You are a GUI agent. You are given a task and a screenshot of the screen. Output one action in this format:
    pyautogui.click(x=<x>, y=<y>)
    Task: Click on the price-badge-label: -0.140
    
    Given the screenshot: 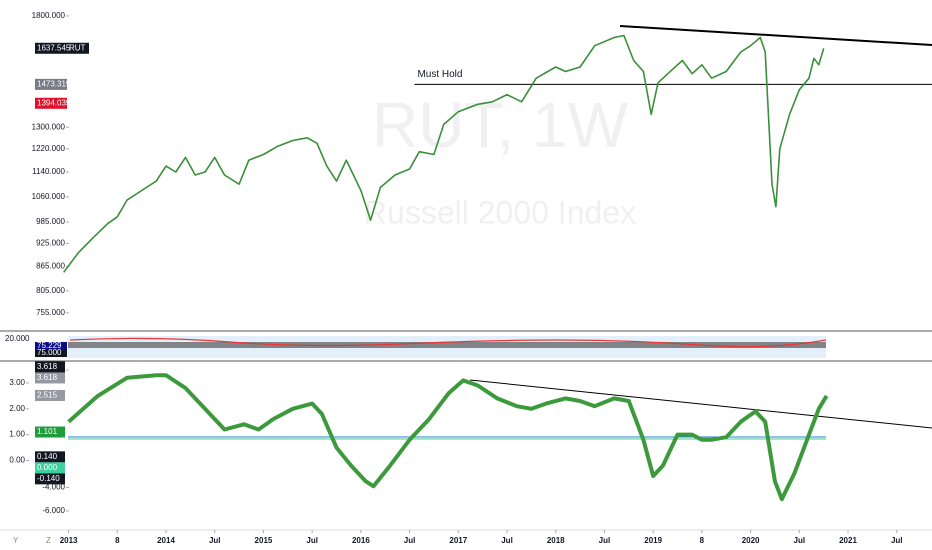 What is the action you would take?
    pyautogui.click(x=48, y=478)
    